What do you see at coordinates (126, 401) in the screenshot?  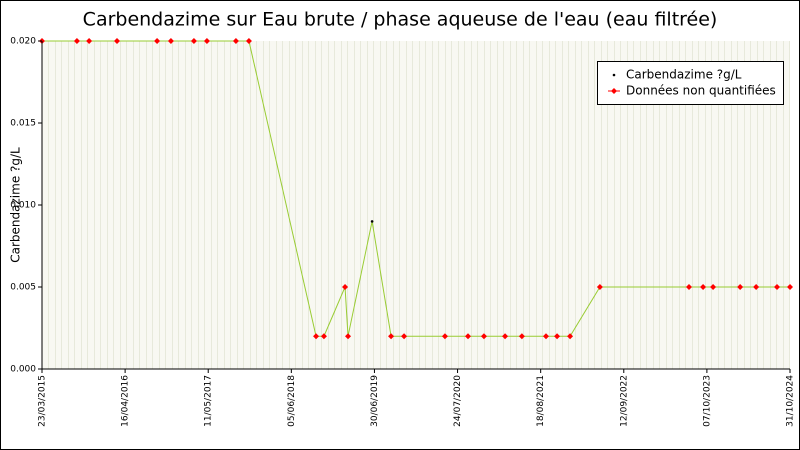 I see `x-tick-label: 16/04/2016` at bounding box center [126, 401].